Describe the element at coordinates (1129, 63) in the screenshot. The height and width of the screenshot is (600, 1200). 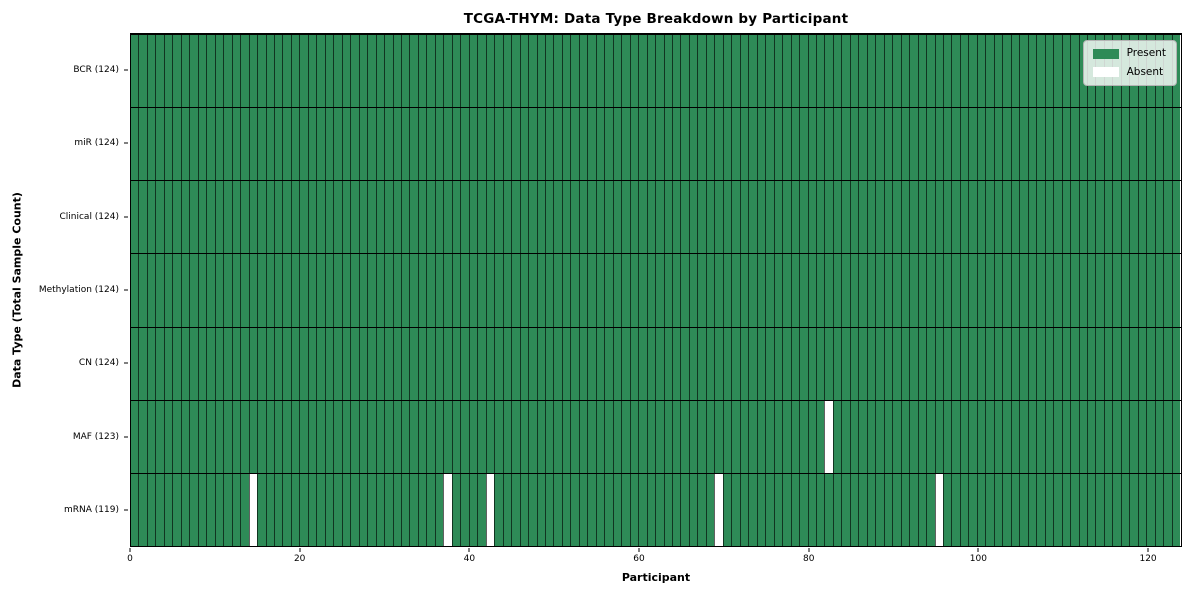
I see `legend: Present Absent` at that location.